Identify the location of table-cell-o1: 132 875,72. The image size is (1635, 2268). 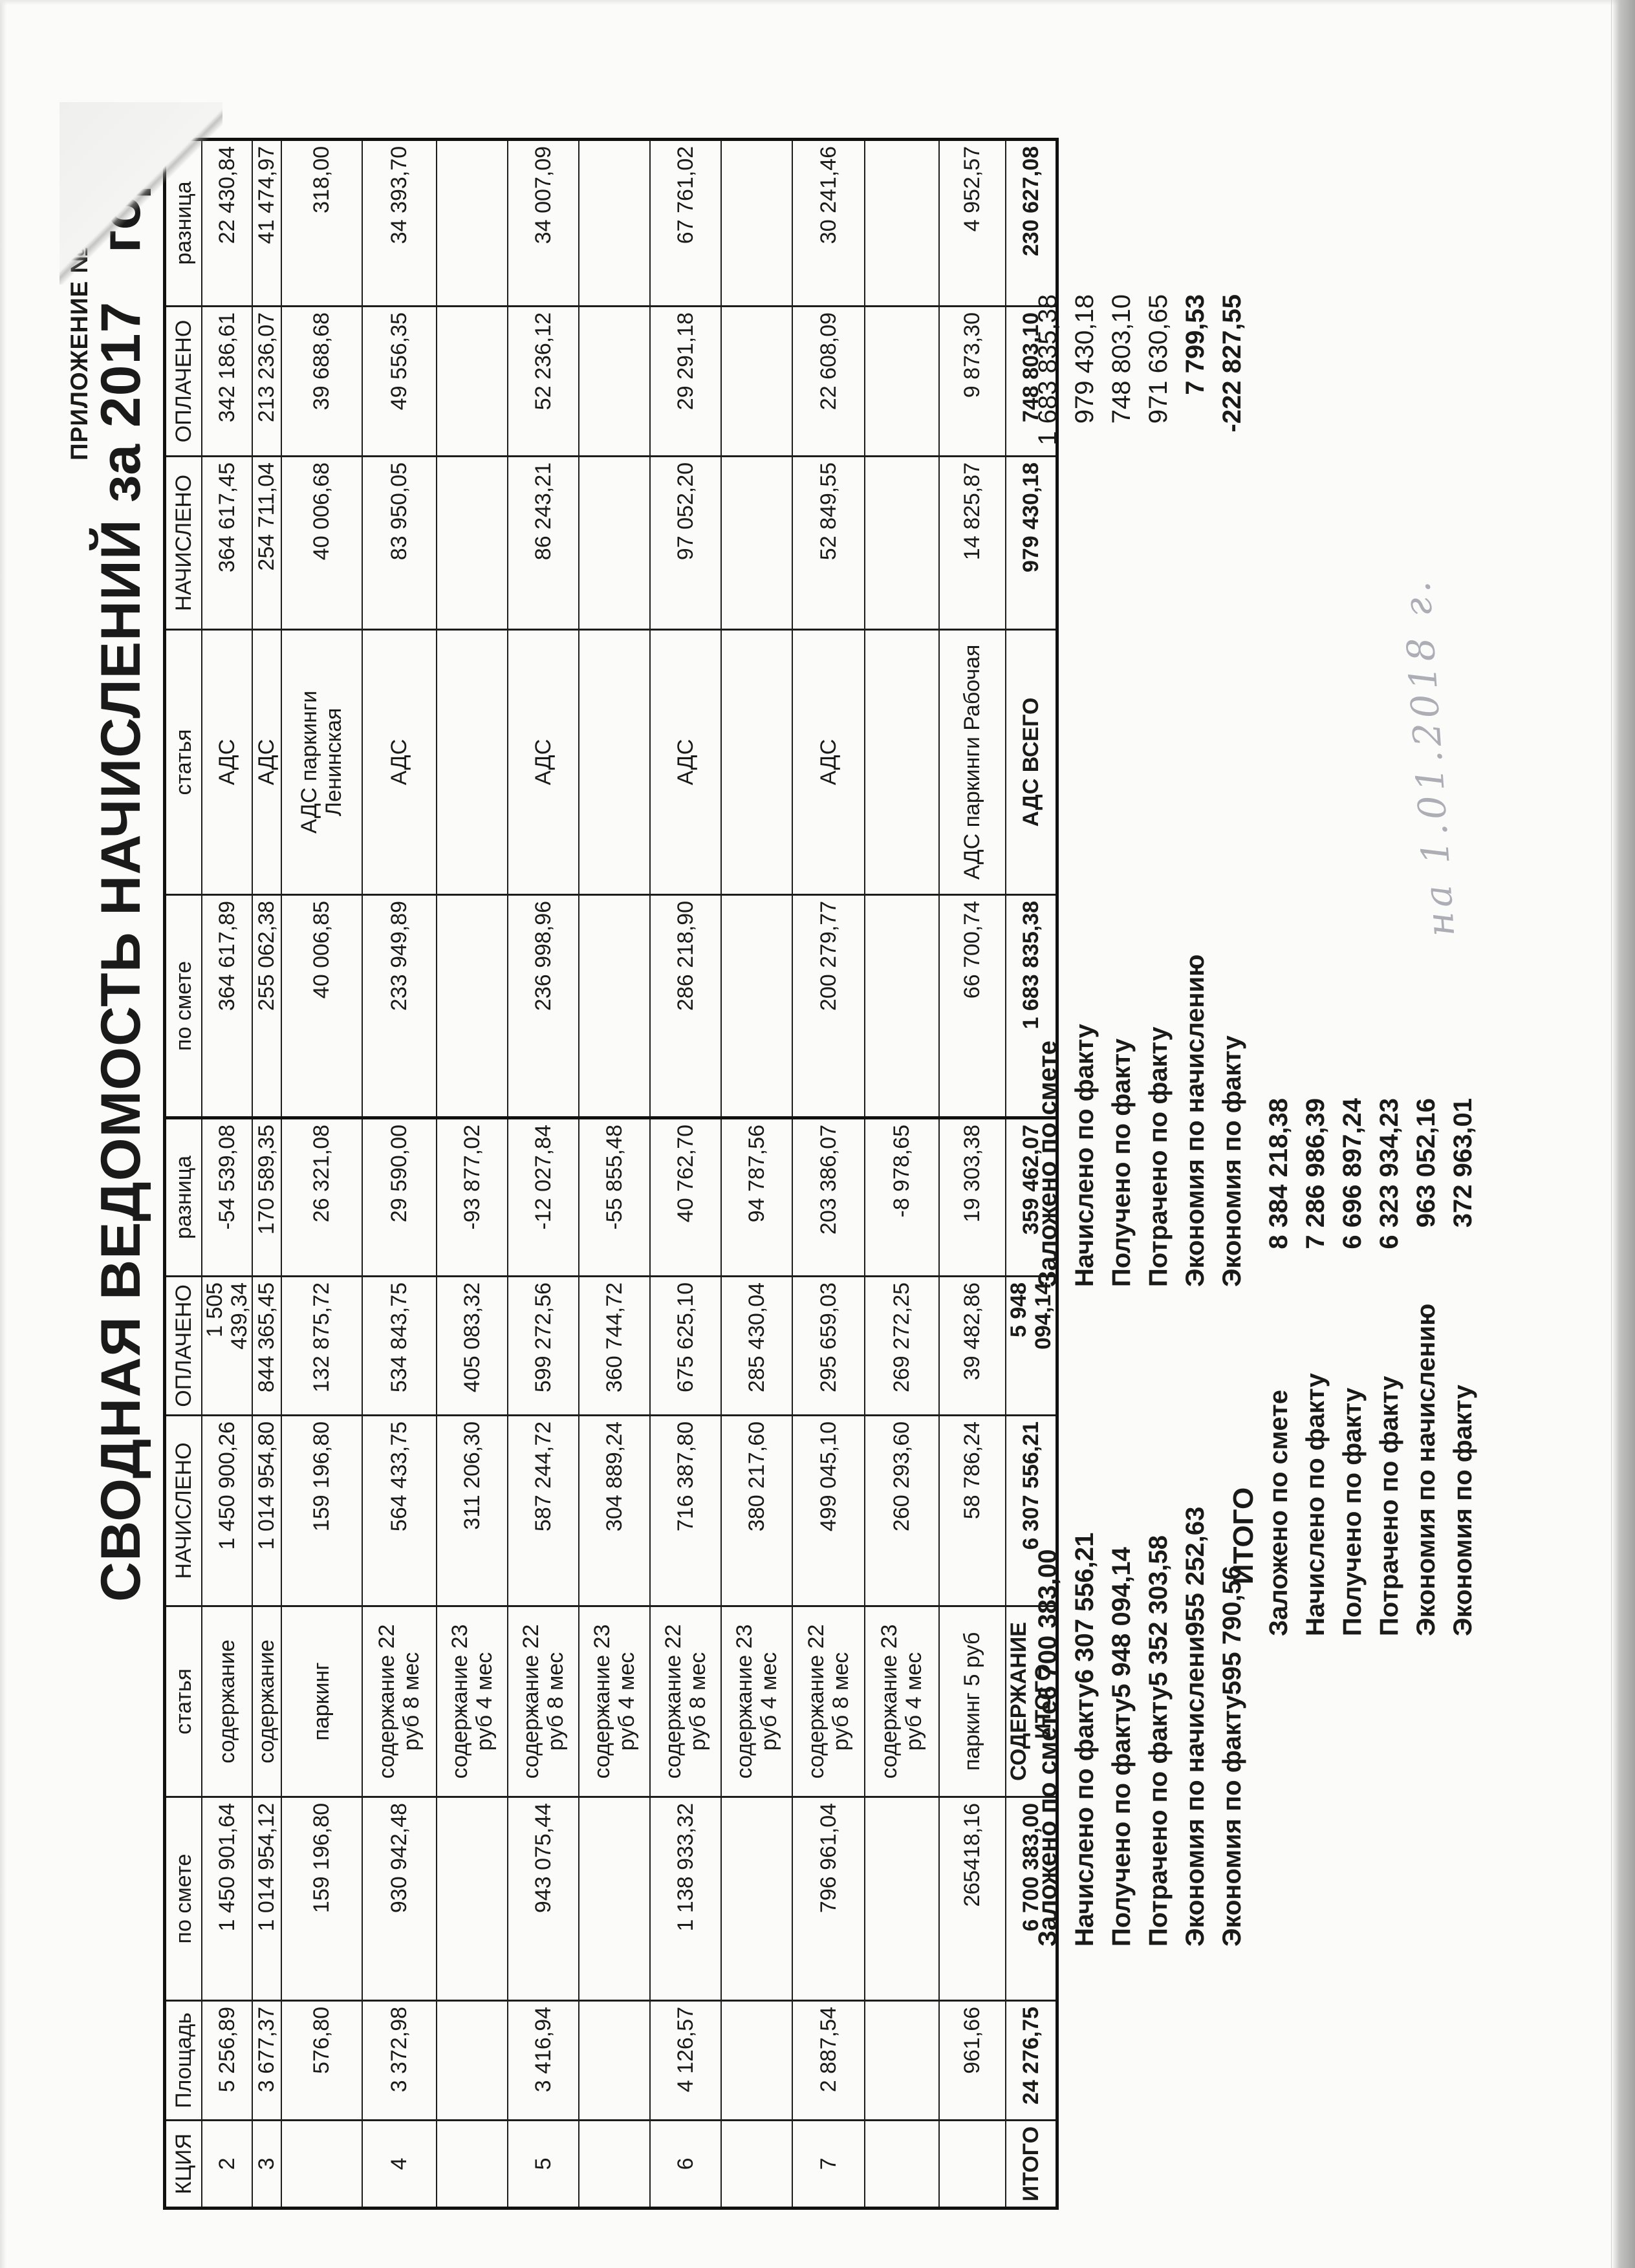
(321, 1346).